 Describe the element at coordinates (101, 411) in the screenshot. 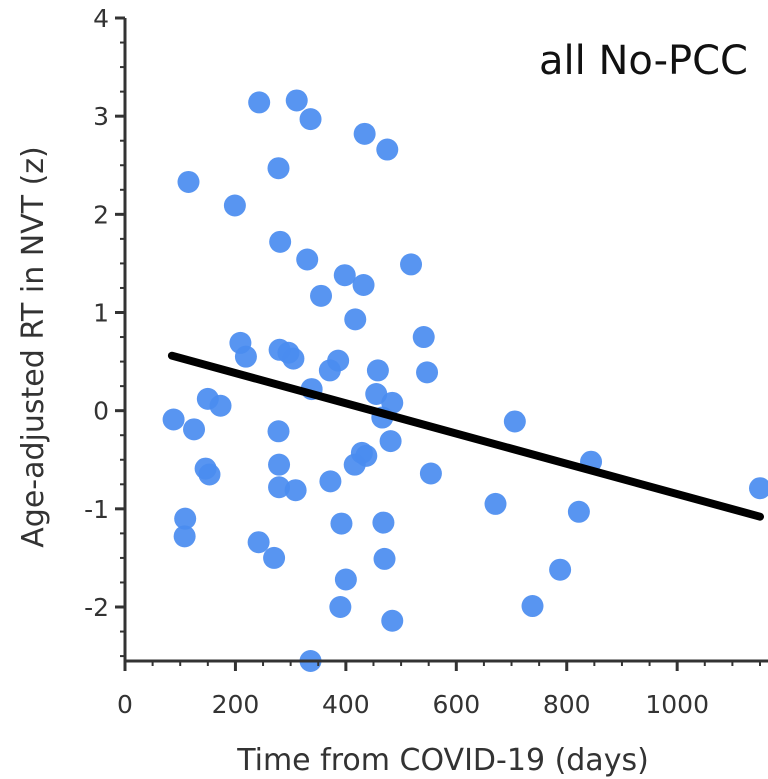

I see `y-tick-label: 0` at that location.